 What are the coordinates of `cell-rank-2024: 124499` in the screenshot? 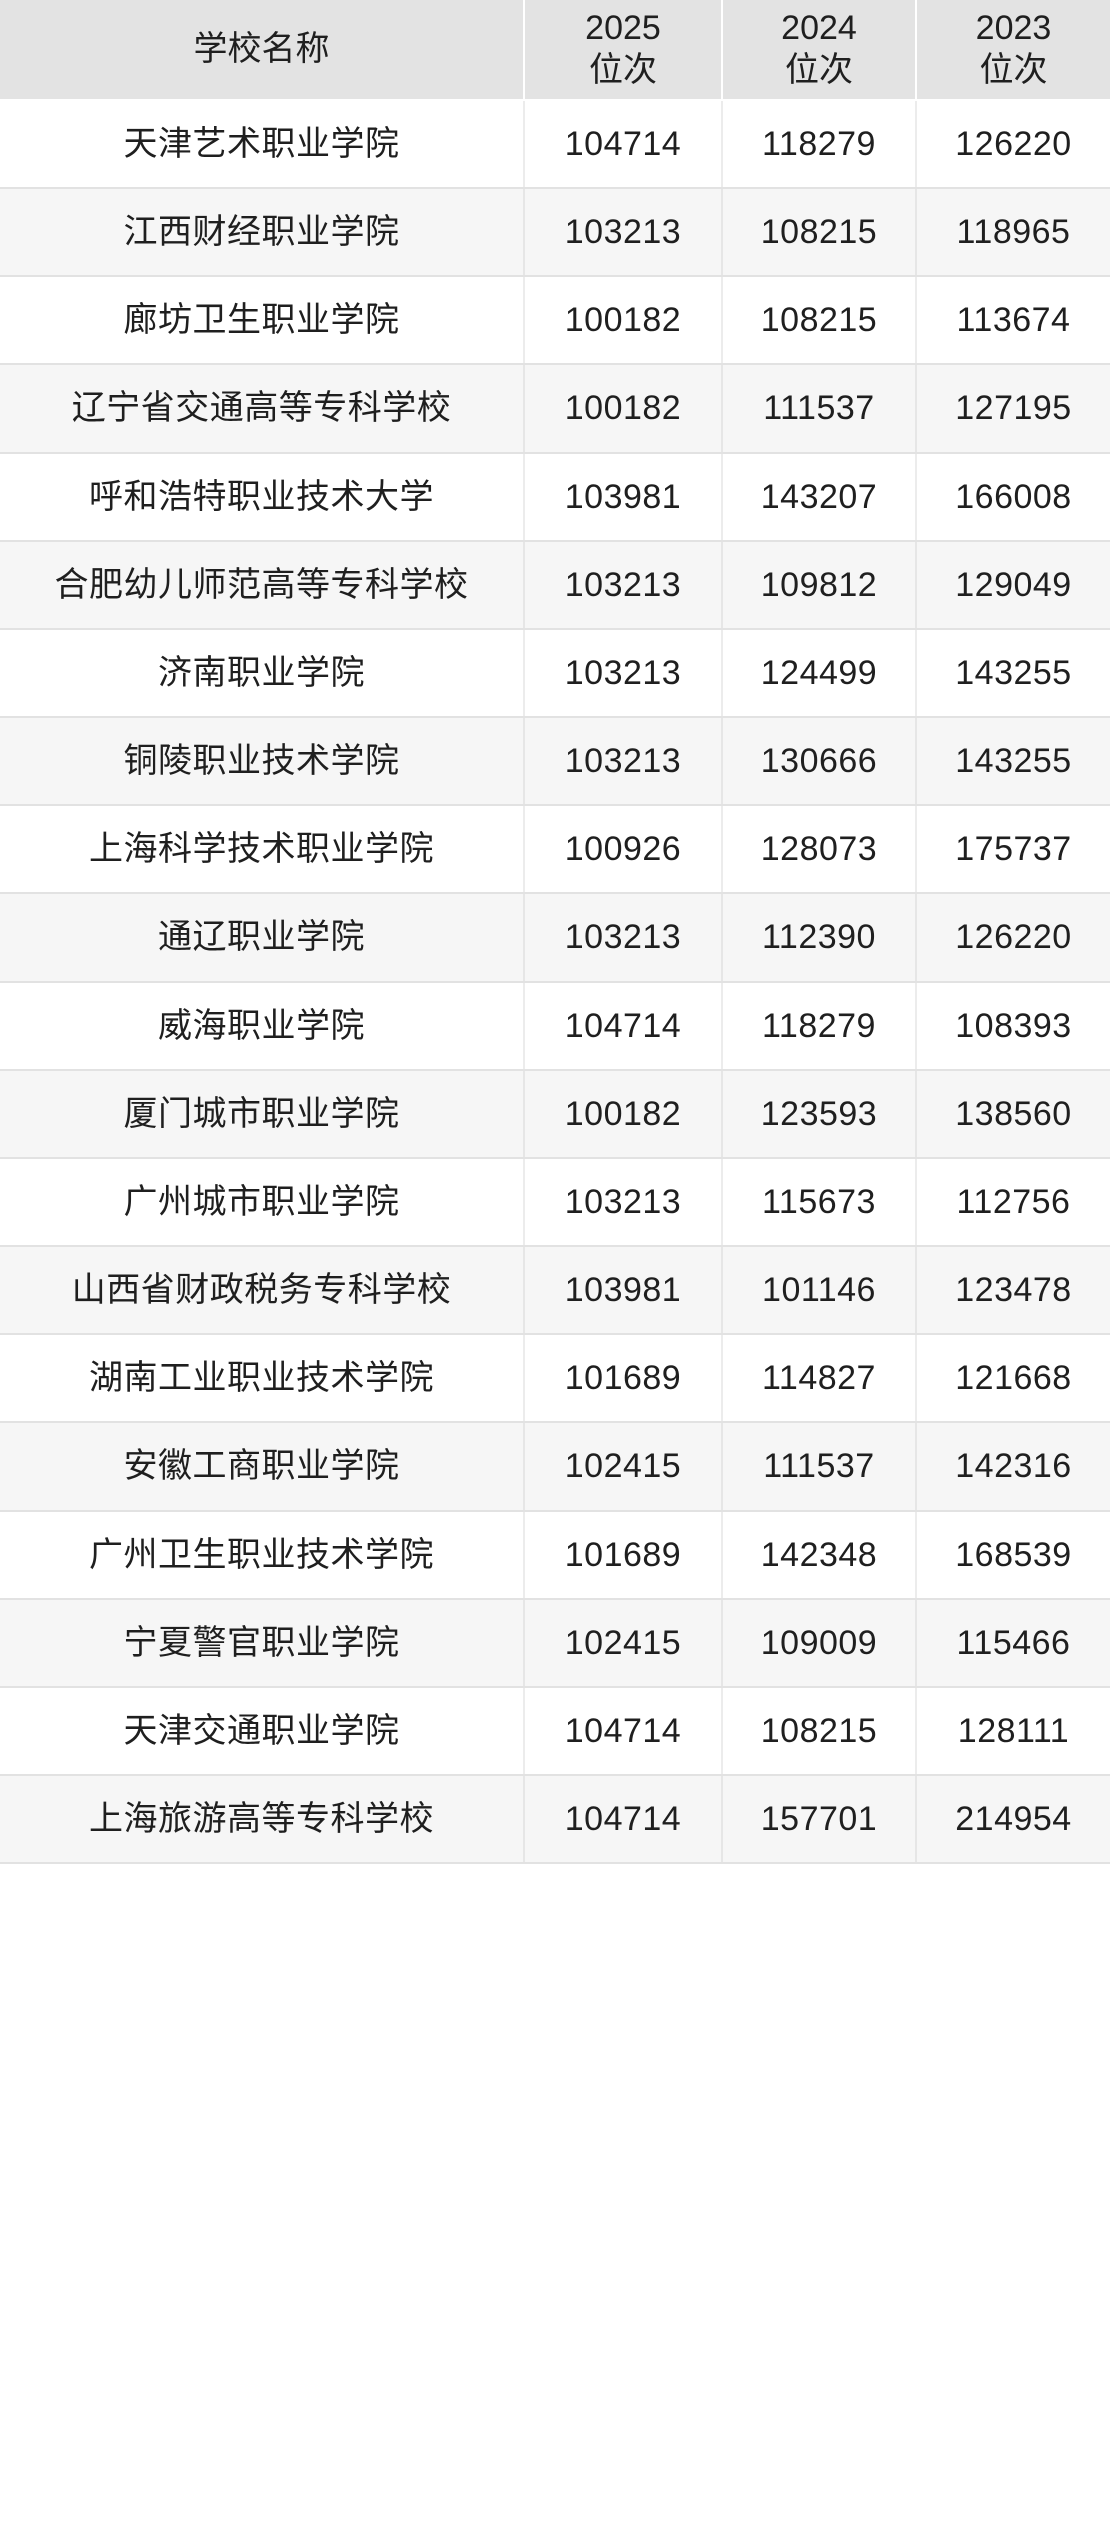 It's located at (819, 673).